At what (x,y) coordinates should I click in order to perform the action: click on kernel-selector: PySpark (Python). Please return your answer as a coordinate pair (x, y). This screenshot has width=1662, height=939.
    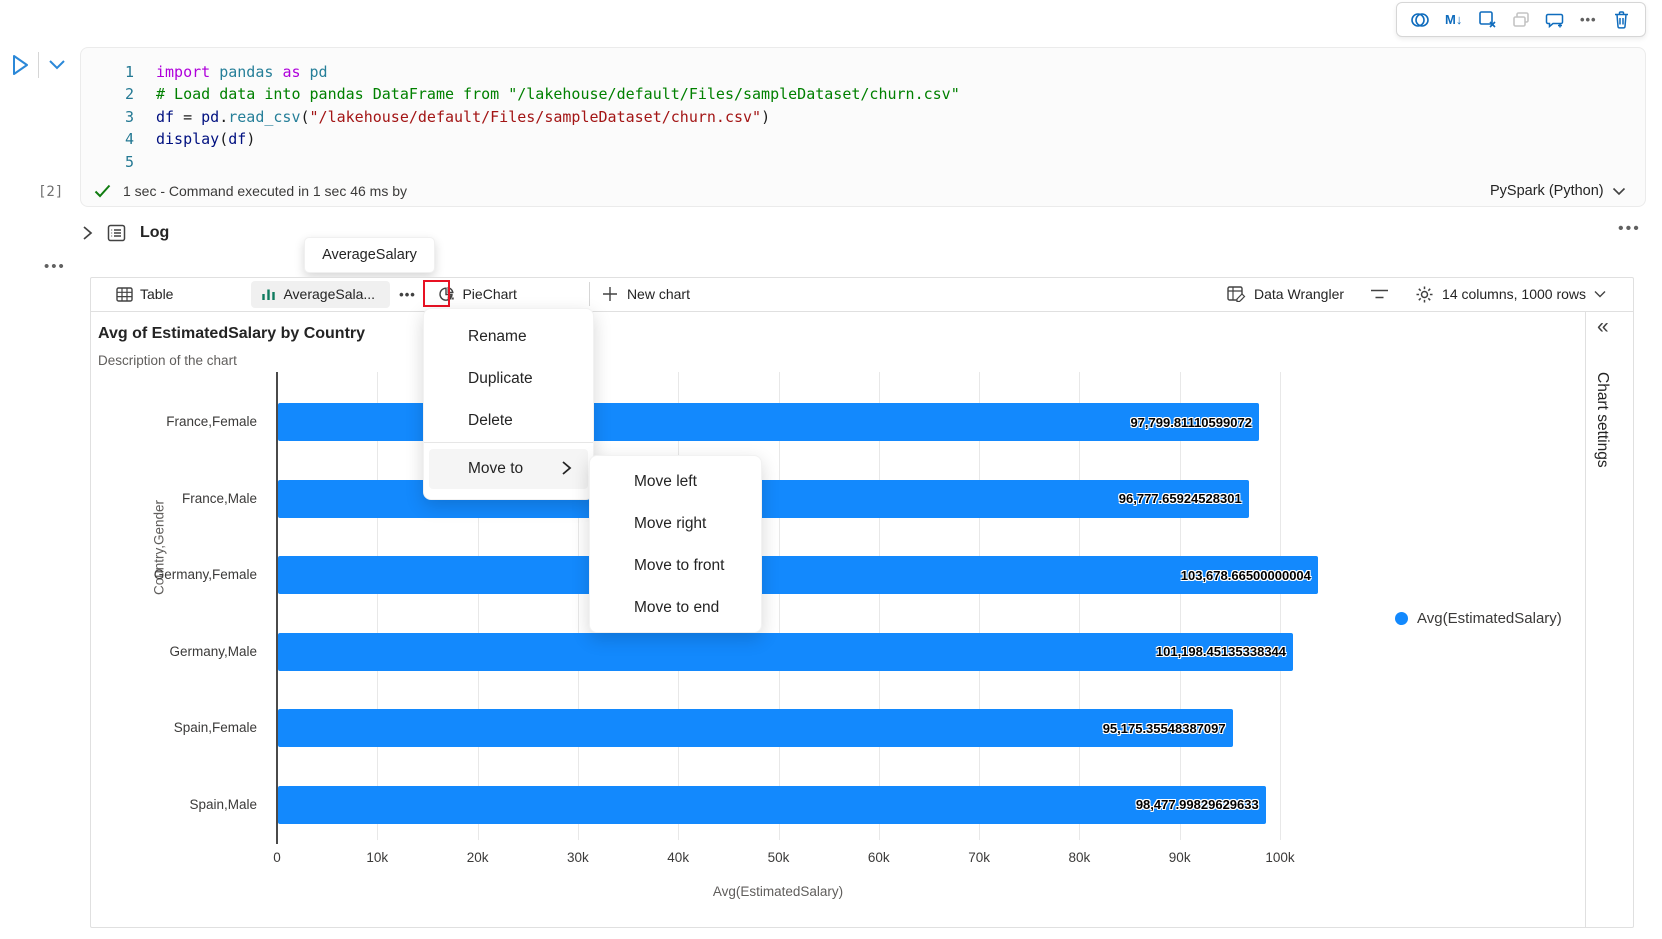
    Looking at the image, I should click on (1558, 191).